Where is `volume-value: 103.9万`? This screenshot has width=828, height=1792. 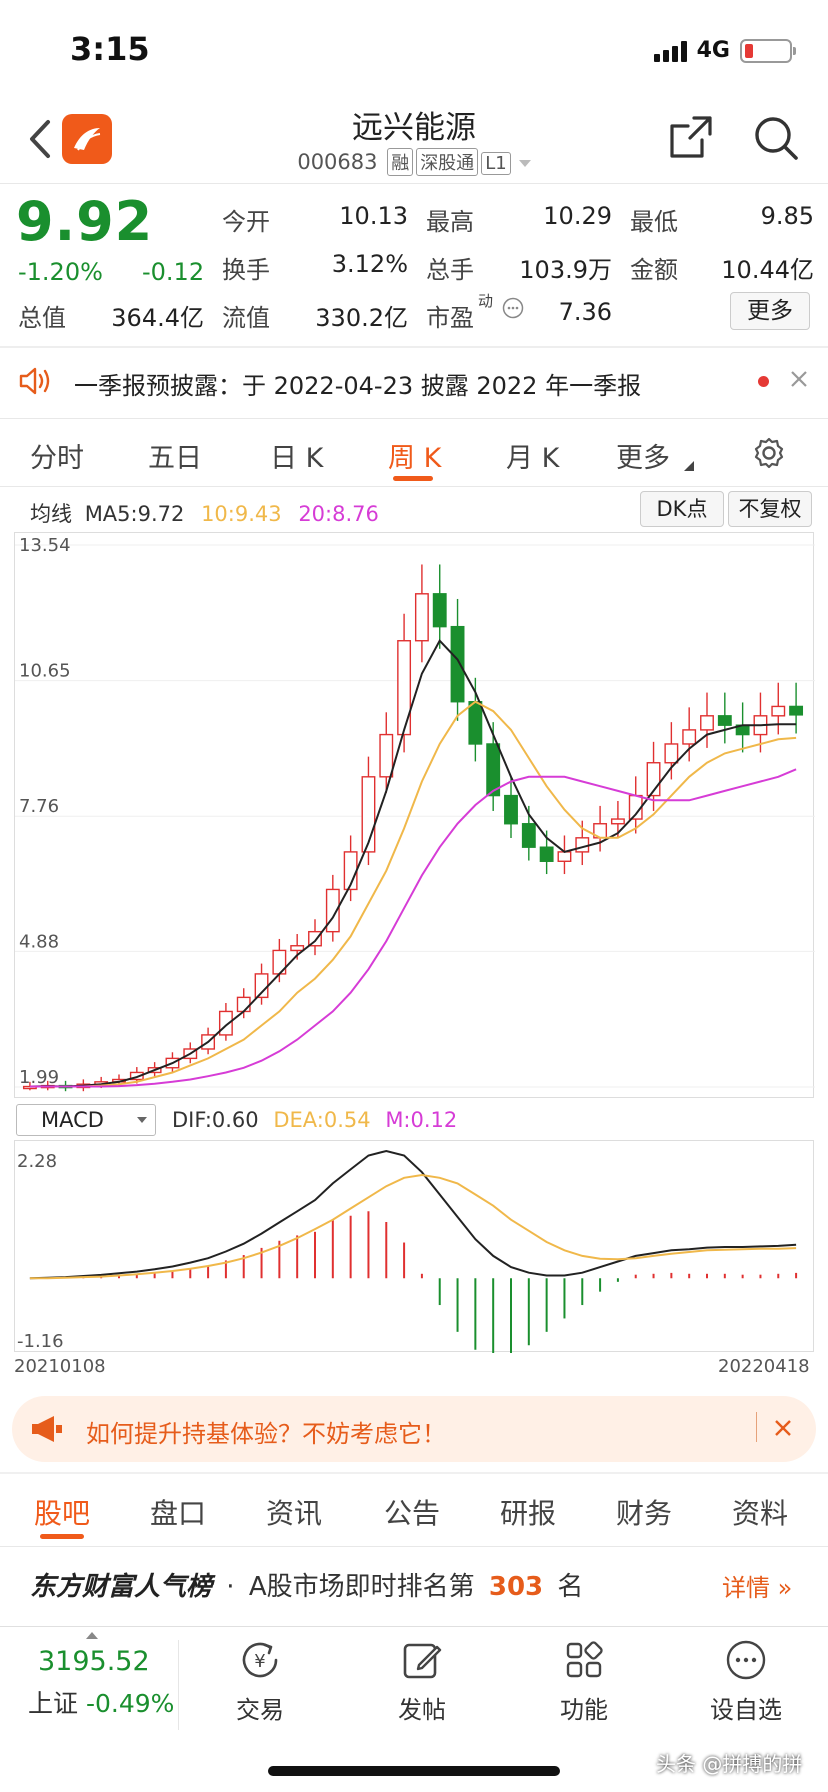 volume-value: 103.9万 is located at coordinates (565, 270).